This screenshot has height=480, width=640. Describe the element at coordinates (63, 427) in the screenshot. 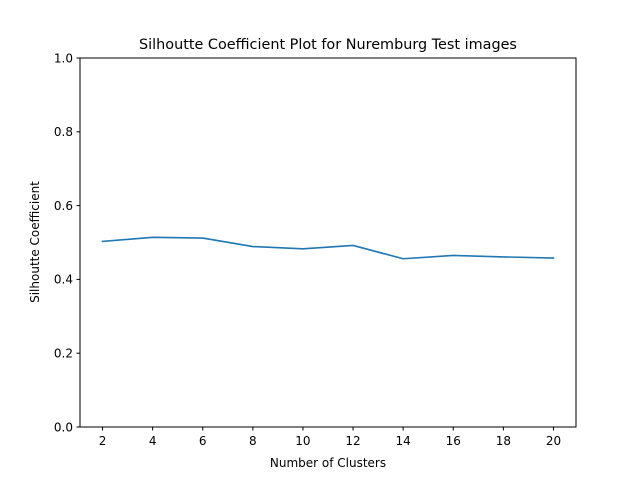

I see `y-tick-label-0: 0.0` at that location.